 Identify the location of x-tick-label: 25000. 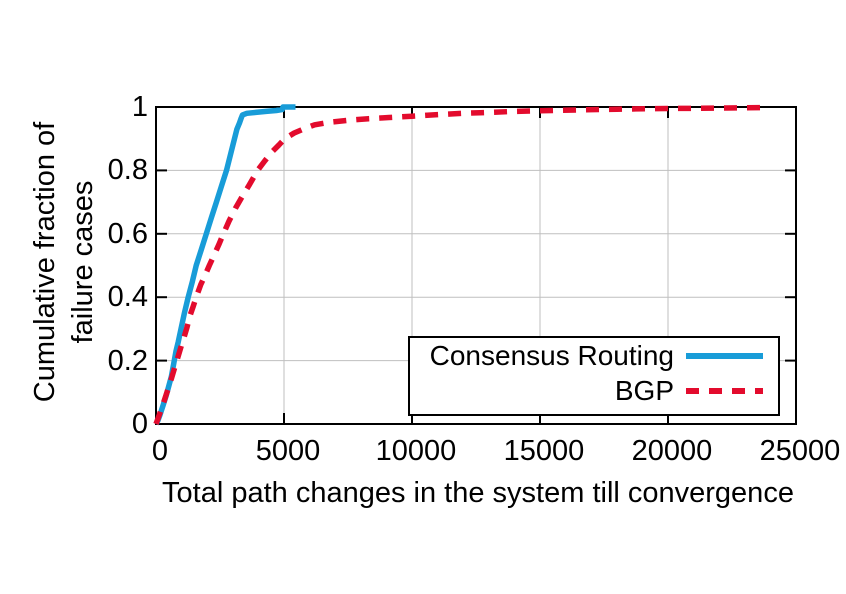
(800, 451).